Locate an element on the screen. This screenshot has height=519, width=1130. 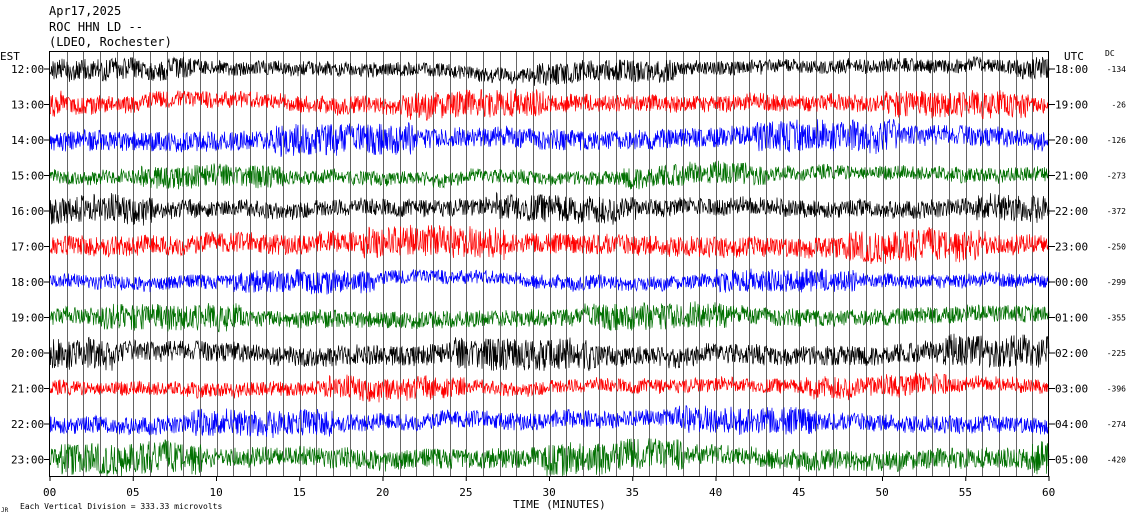
header-location: (LDEO, Rochester) is located at coordinates (110, 42).